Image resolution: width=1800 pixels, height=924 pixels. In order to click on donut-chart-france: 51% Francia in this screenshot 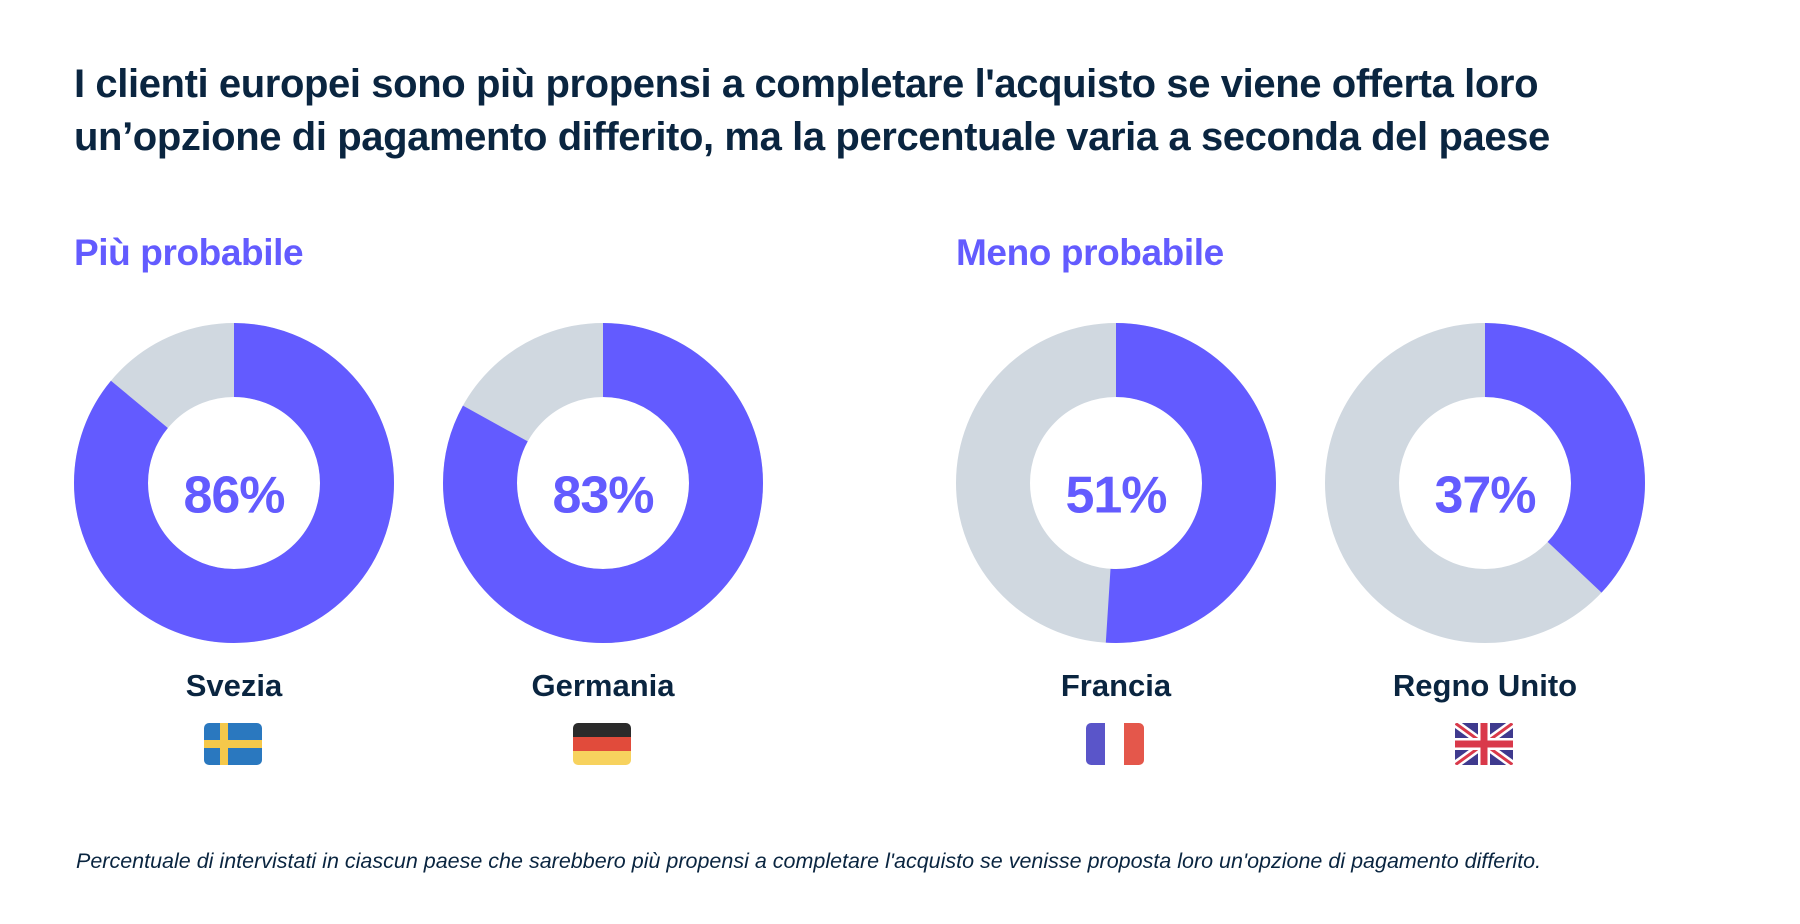, I will do `click(1116, 548)`.